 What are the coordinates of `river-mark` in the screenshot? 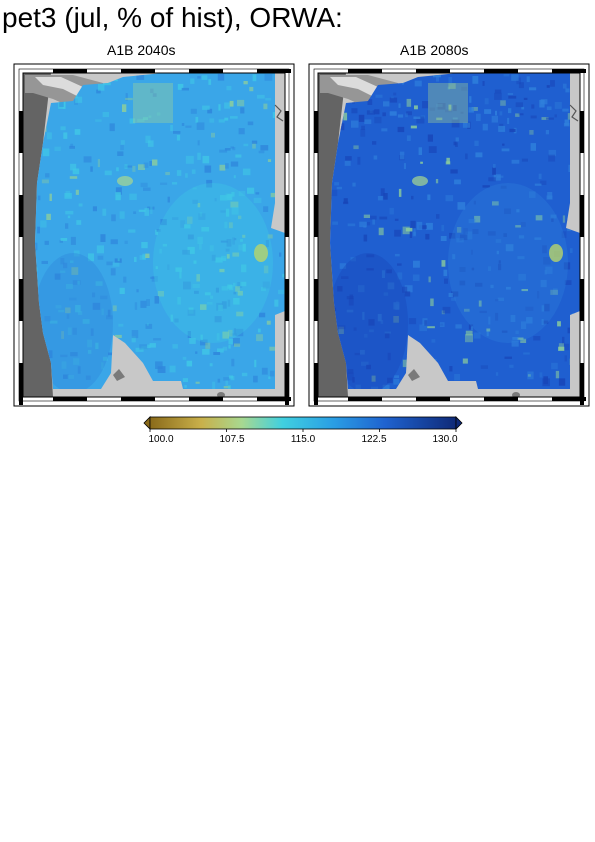 It's located at (279, 113).